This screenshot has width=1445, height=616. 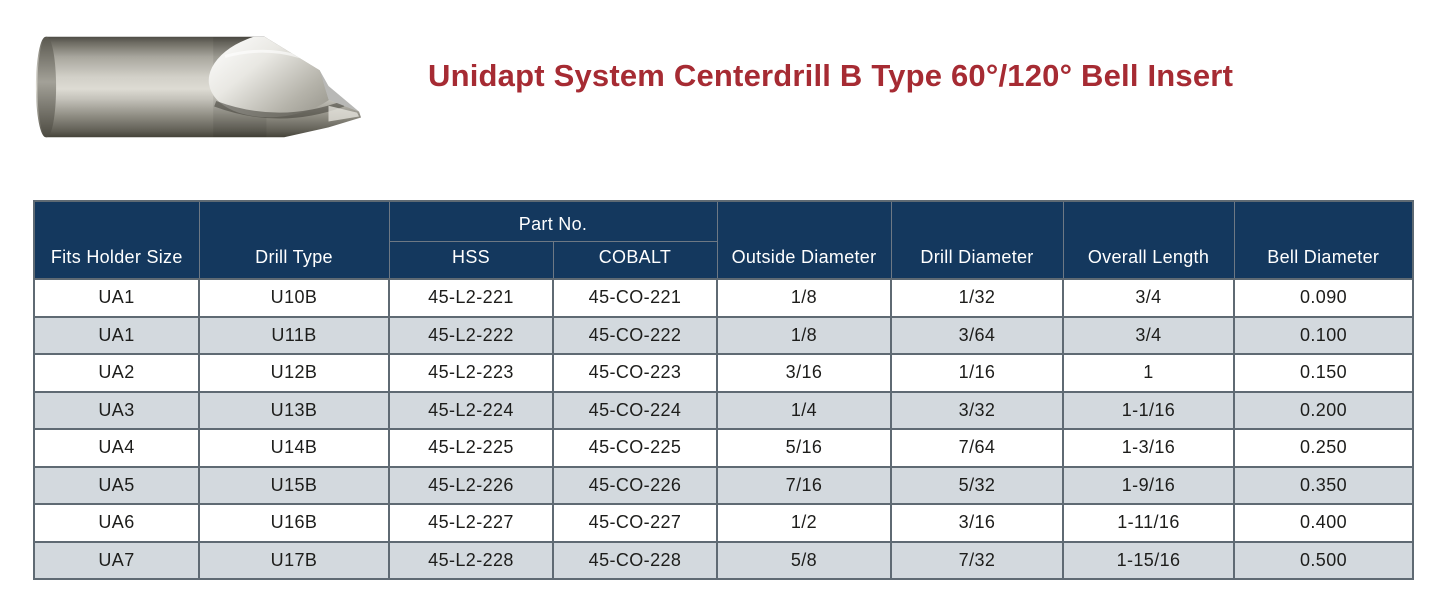 What do you see at coordinates (804, 240) in the screenshot?
I see `header-outside-diameter: Outside Diameter` at bounding box center [804, 240].